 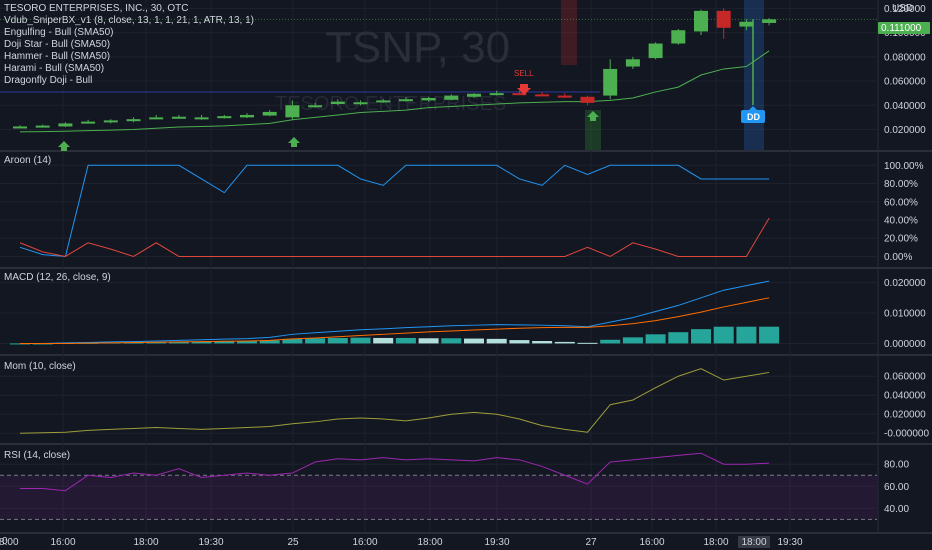 I want to click on symbol-title: TESORO ENTERPRISES, INC., 30, OTC, so click(x=96, y=8).